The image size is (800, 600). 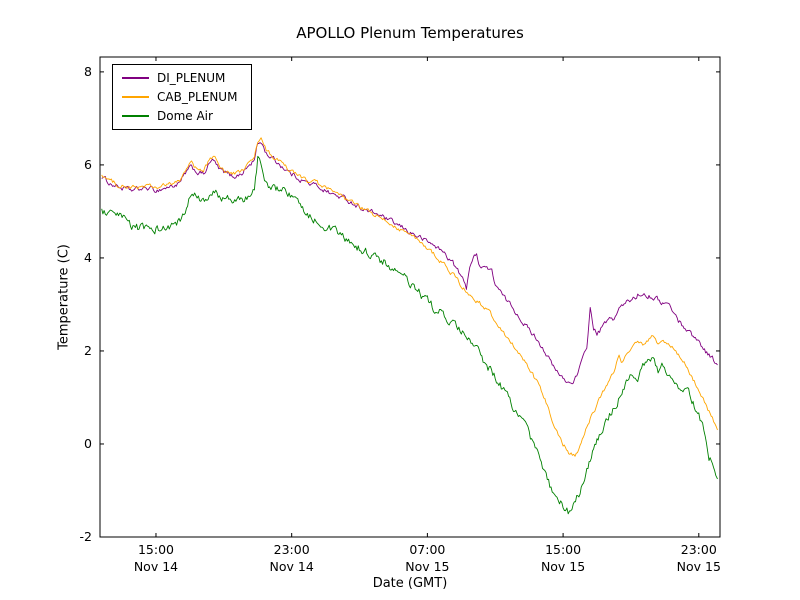 What do you see at coordinates (185, 116) in the screenshot?
I see `legend-label: Dome Air` at bounding box center [185, 116].